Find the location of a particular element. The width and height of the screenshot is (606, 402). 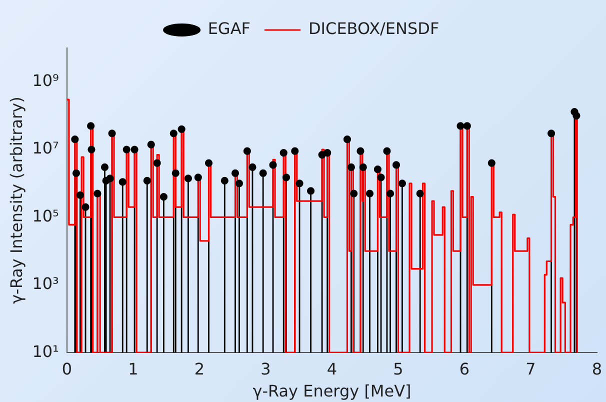

x-tick-label: 7 is located at coordinates (531, 368).